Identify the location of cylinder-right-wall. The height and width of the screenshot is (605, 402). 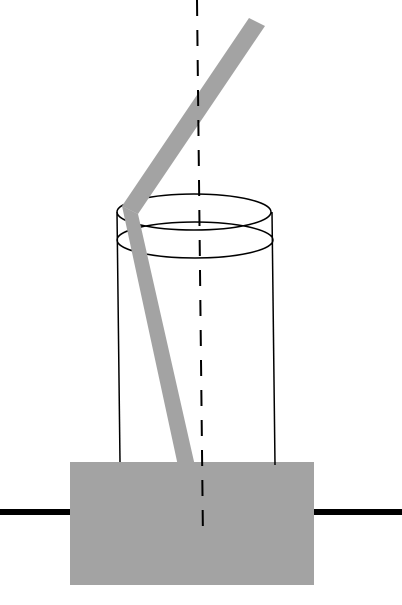
(273, 338).